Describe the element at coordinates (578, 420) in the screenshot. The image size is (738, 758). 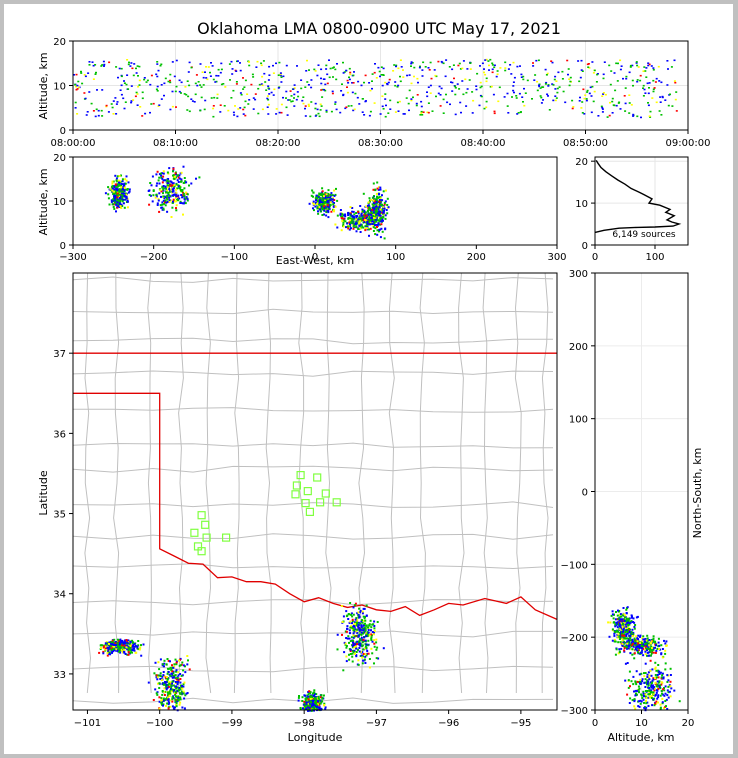
I see `northsouth-tick-label: 100` at that location.